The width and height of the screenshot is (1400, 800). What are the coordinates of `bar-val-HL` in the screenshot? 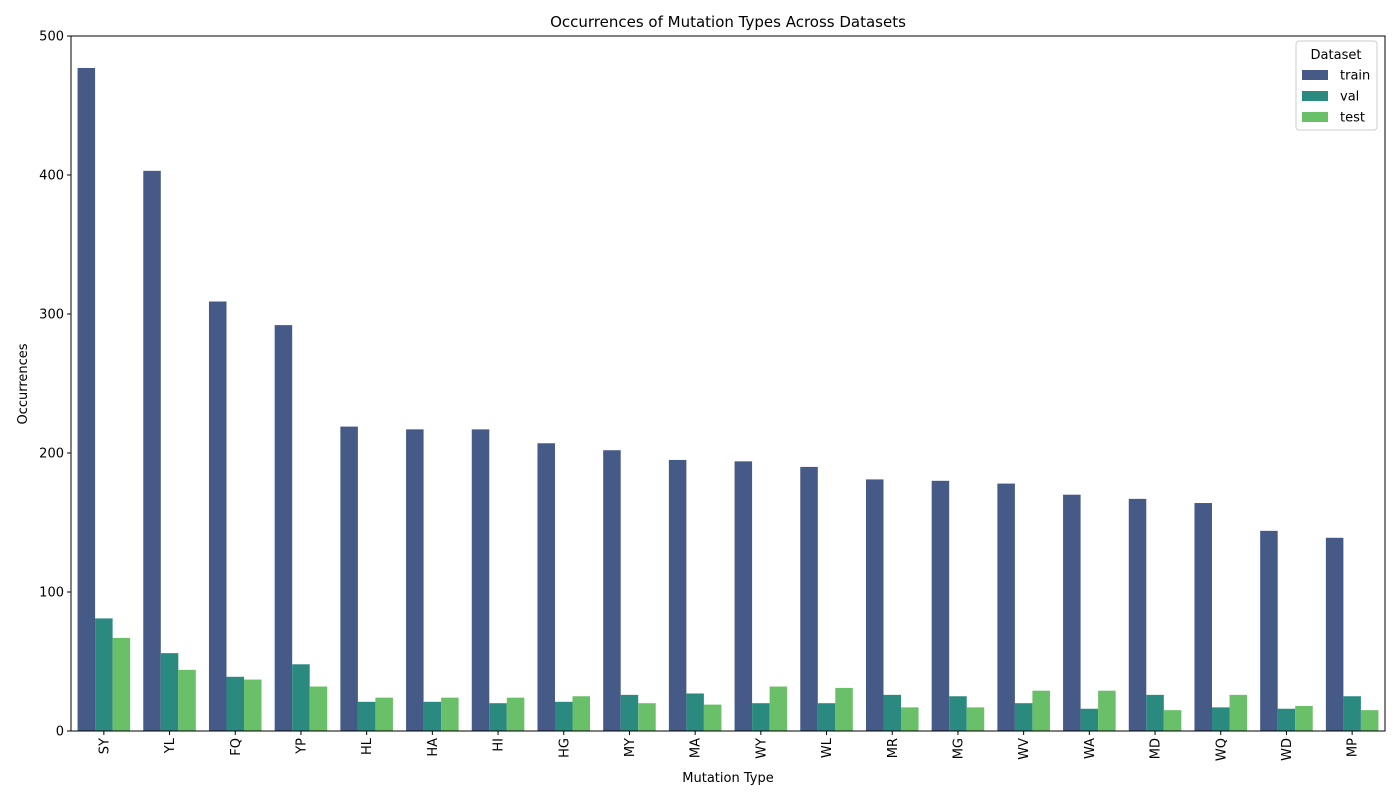 It's located at (366, 716).